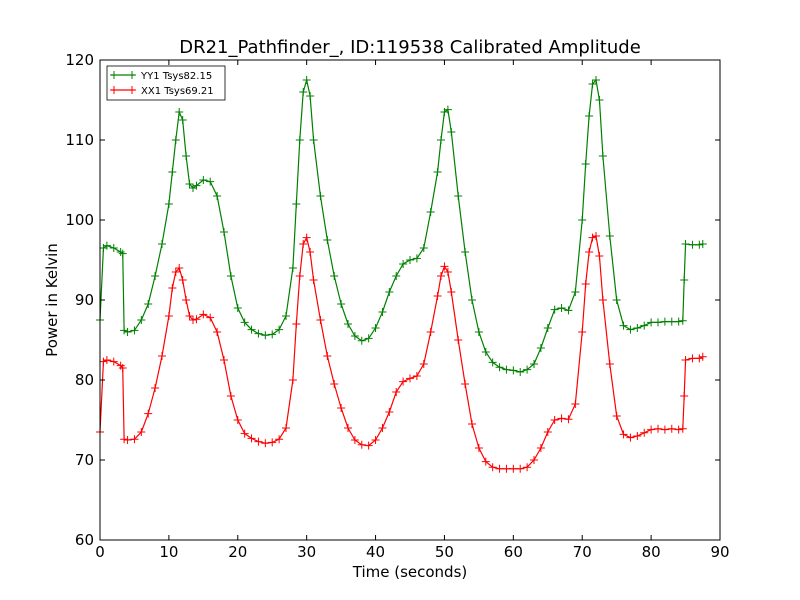  What do you see at coordinates (84, 460) in the screenshot?
I see `y-tick-label: 70` at bounding box center [84, 460].